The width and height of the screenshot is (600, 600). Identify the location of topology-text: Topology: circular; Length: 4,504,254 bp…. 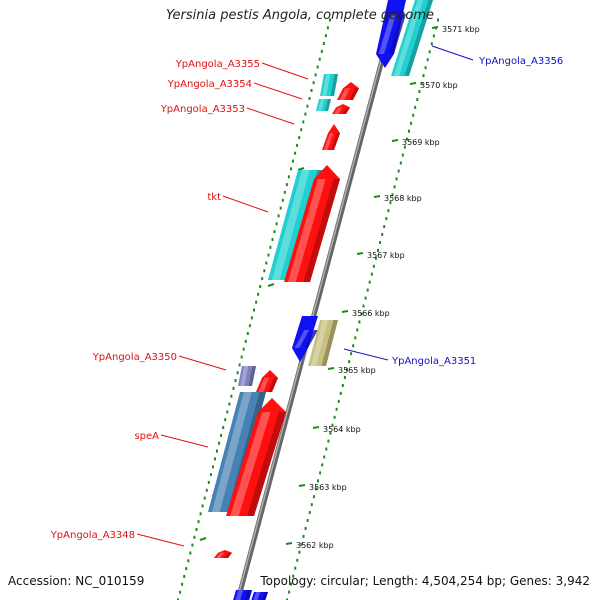
(425, 581).